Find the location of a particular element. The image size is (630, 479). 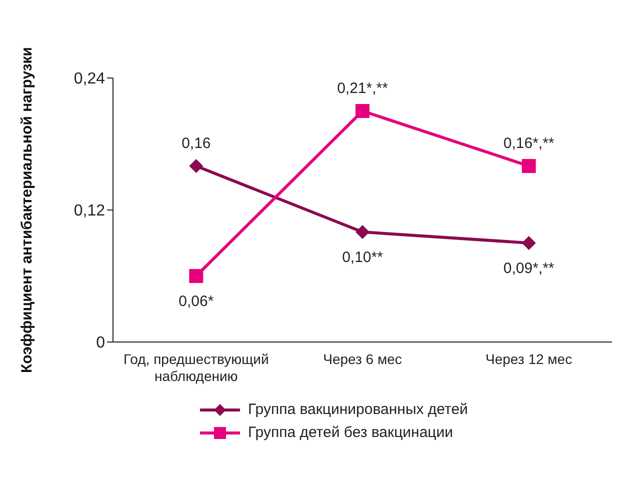

data-label: 0,16*,** is located at coordinates (528, 143).